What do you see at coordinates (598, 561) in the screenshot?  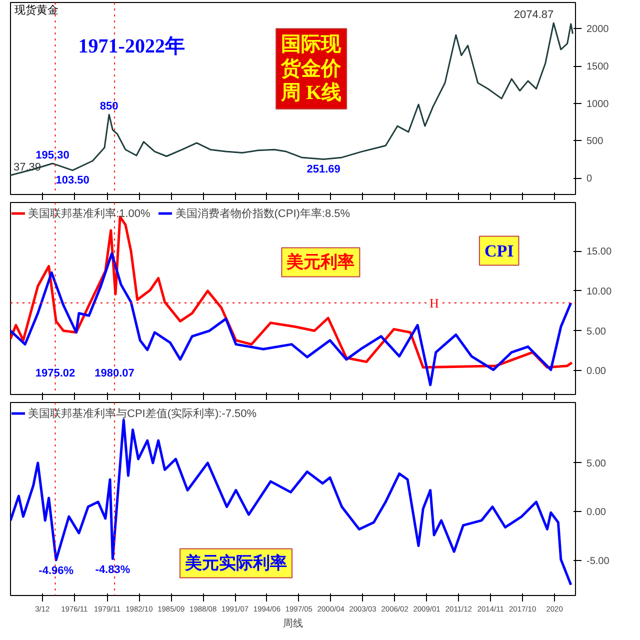 I see `y-tick-label: -5.00` at bounding box center [598, 561].